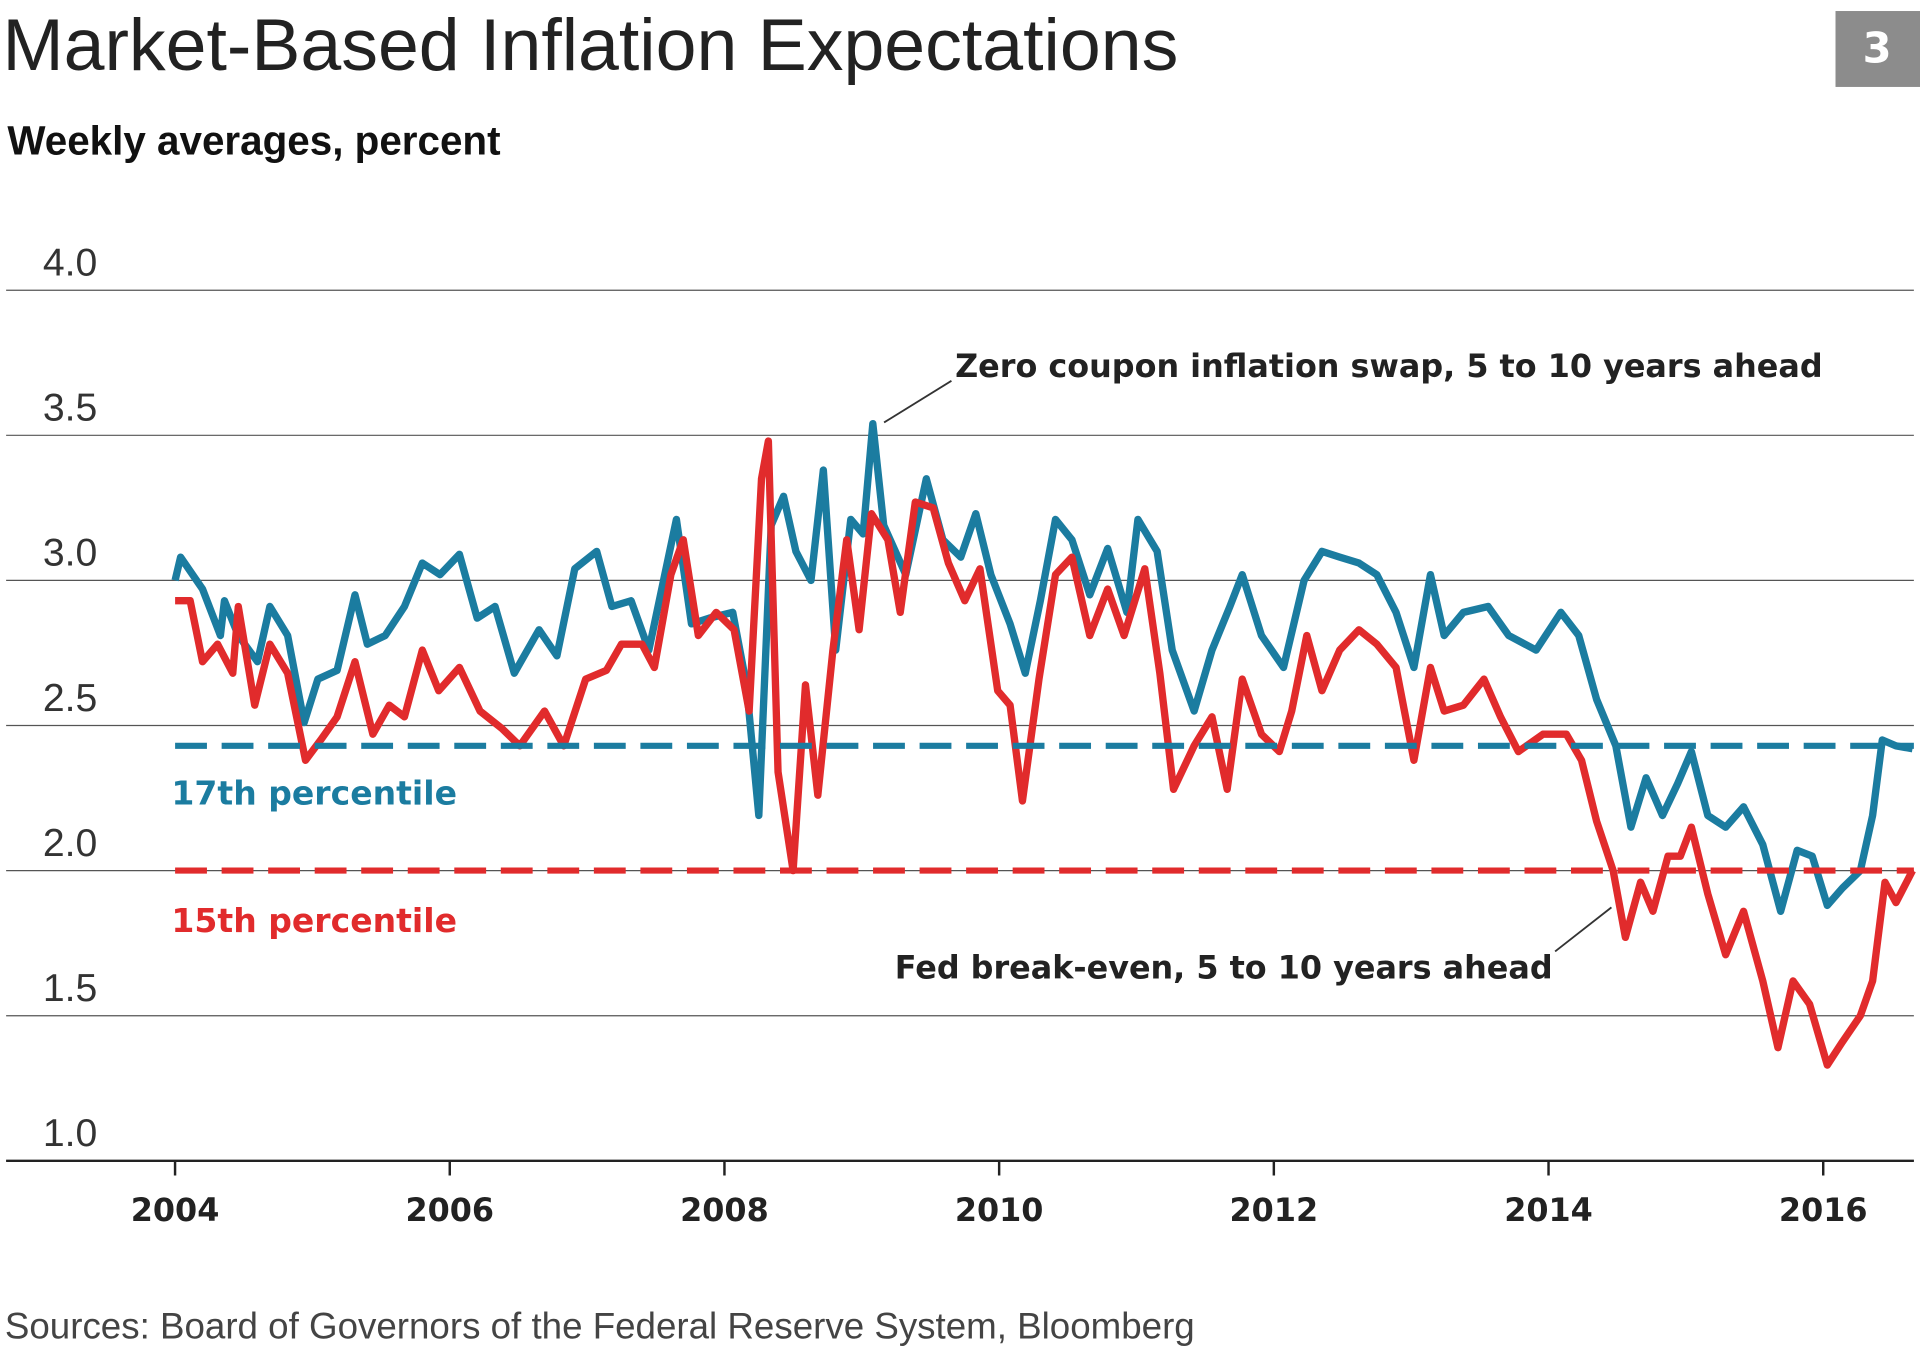  Describe the element at coordinates (314, 920) in the screenshot. I see `reference-label: 15th percentile` at that location.